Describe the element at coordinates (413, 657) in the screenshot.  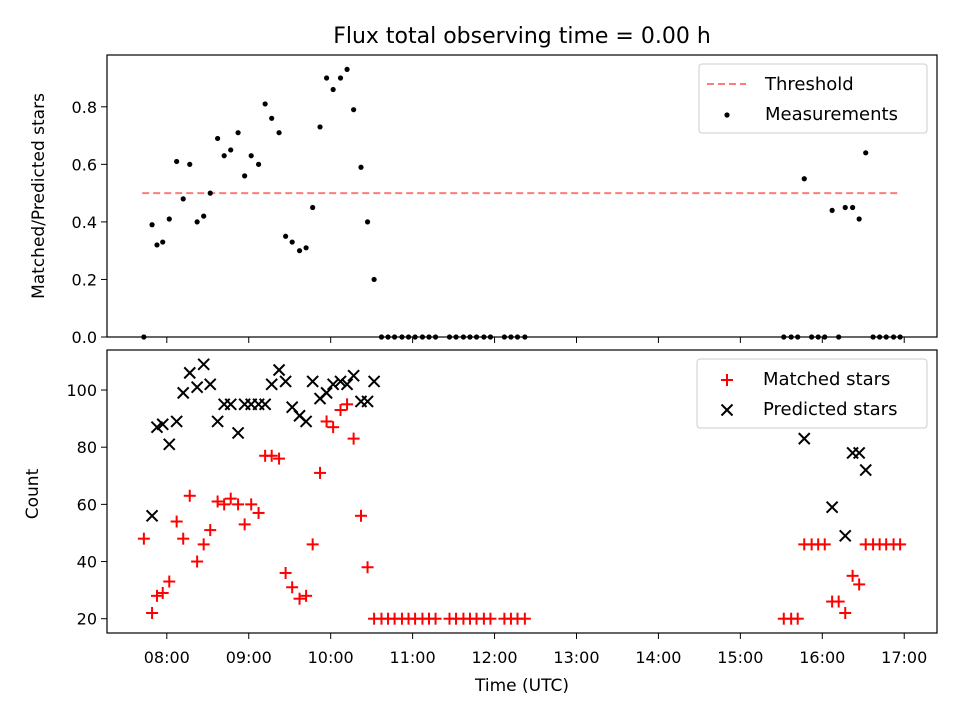
I see `x-tick-label: 11:00` at that location.